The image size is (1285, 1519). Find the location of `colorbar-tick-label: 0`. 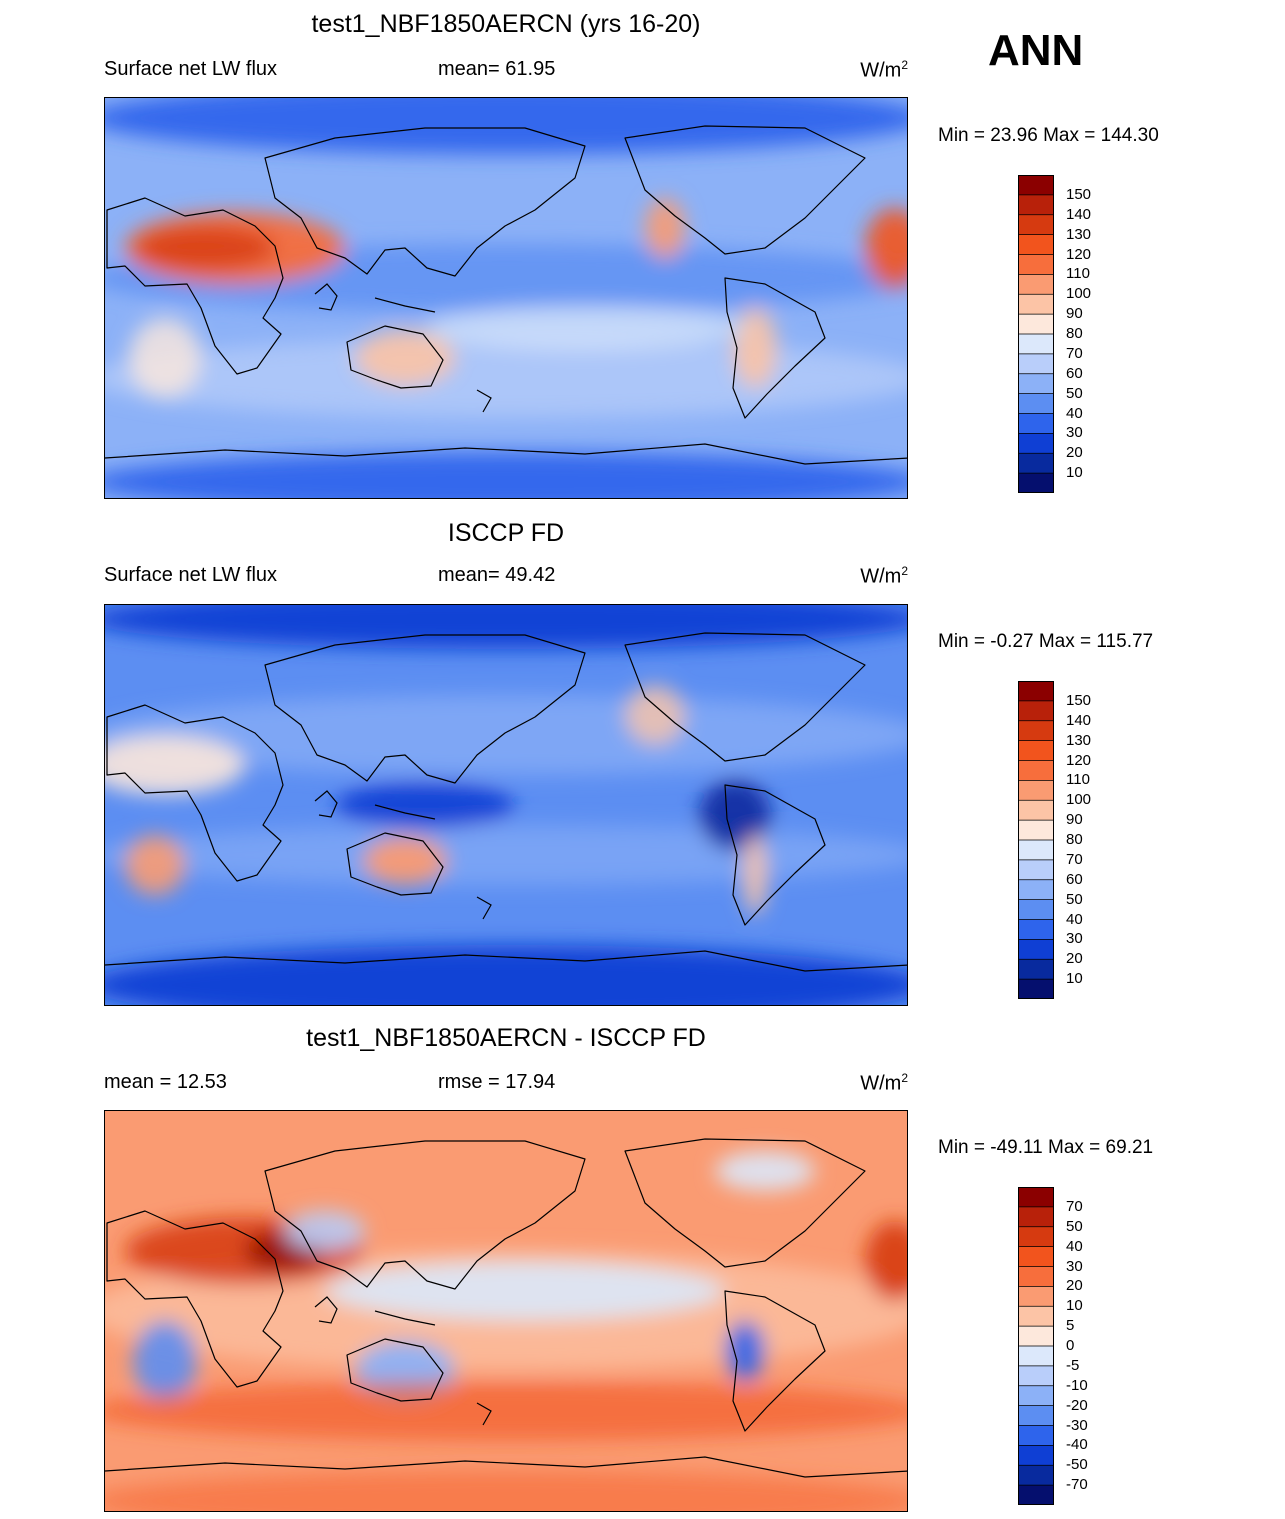

colorbar-tick-label: 0 is located at coordinates (1070, 1345).